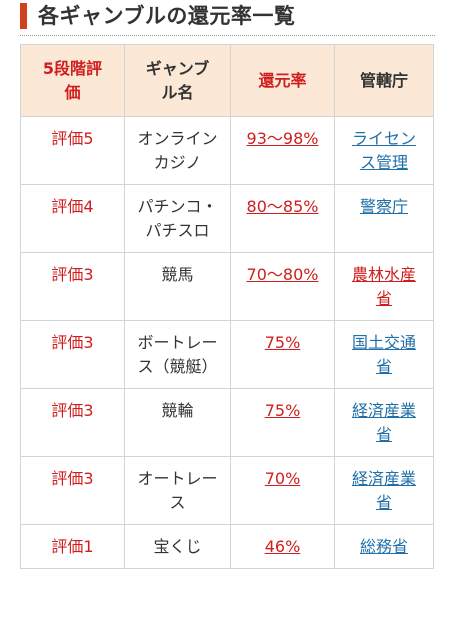 This screenshot has width=453, height=640. I want to click on agency-link: 農林水産省, so click(383, 286).